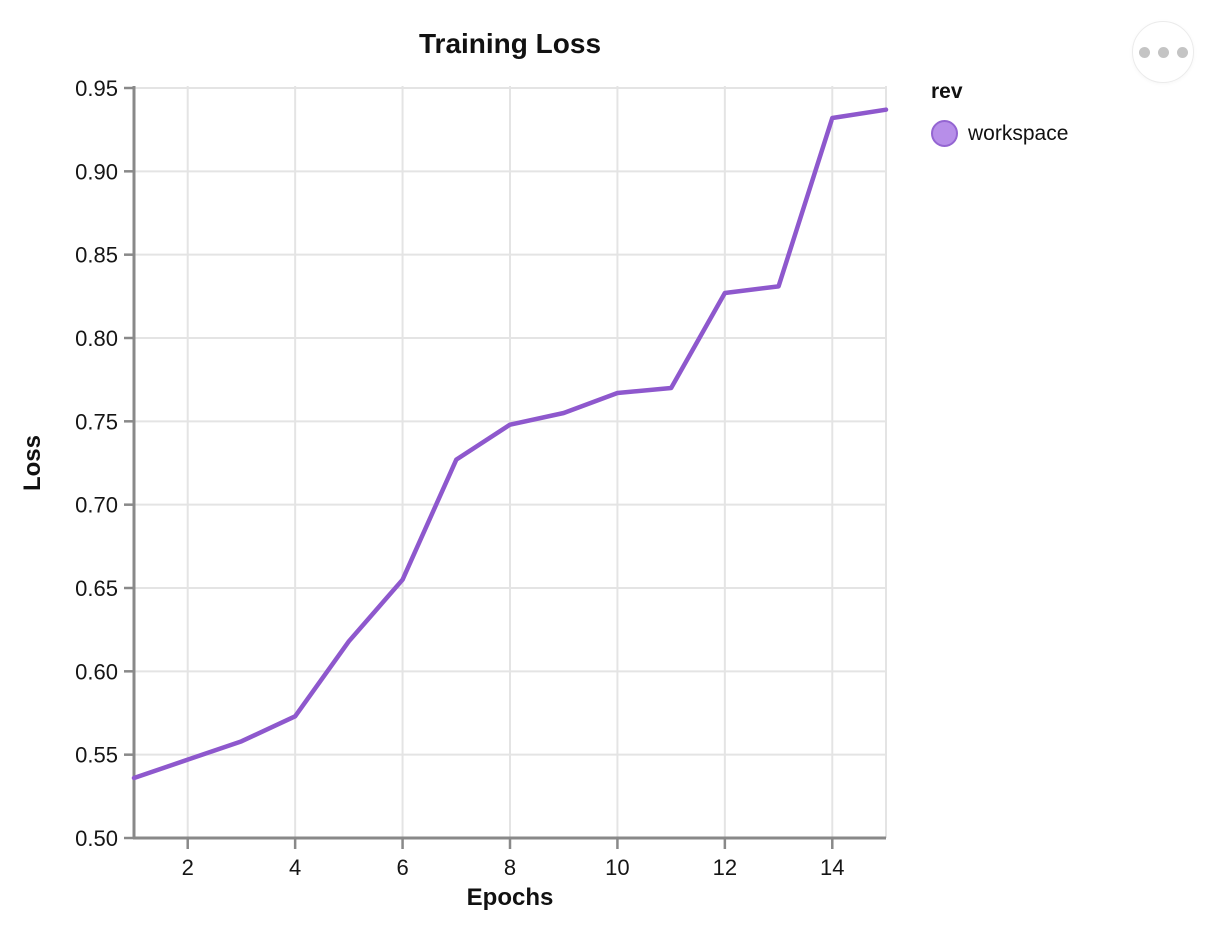 The image size is (1212, 938). I want to click on chart-title: Training Loss, so click(510, 43).